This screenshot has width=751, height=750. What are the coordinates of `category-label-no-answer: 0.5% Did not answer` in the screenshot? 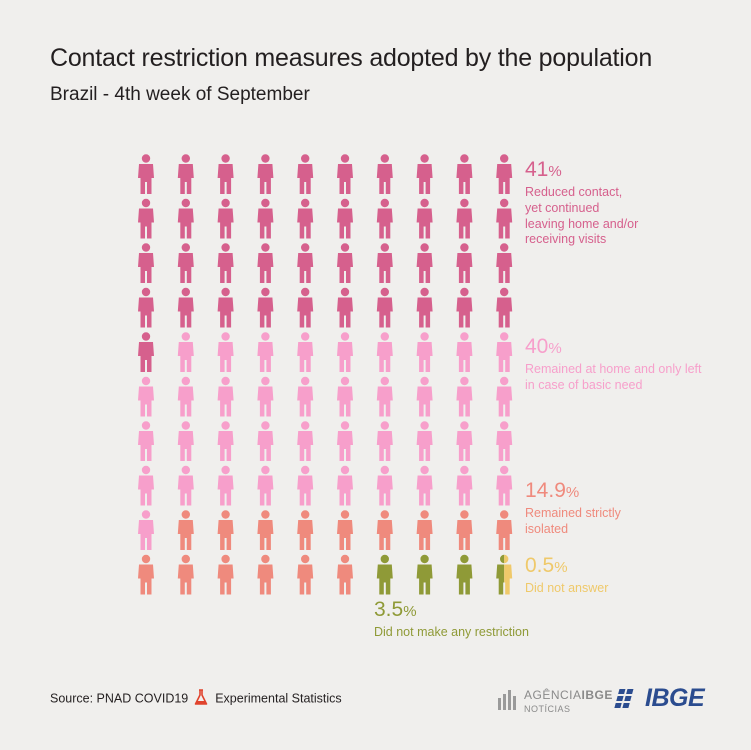 It's located at (566, 575).